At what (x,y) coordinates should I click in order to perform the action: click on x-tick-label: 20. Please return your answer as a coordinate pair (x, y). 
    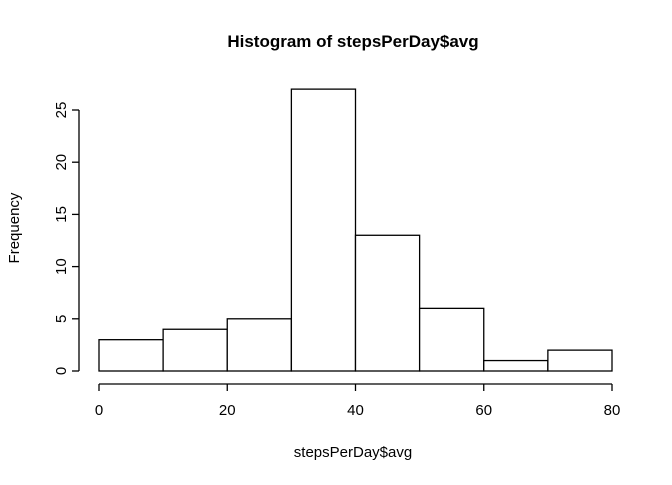
    Looking at the image, I should click on (227, 410).